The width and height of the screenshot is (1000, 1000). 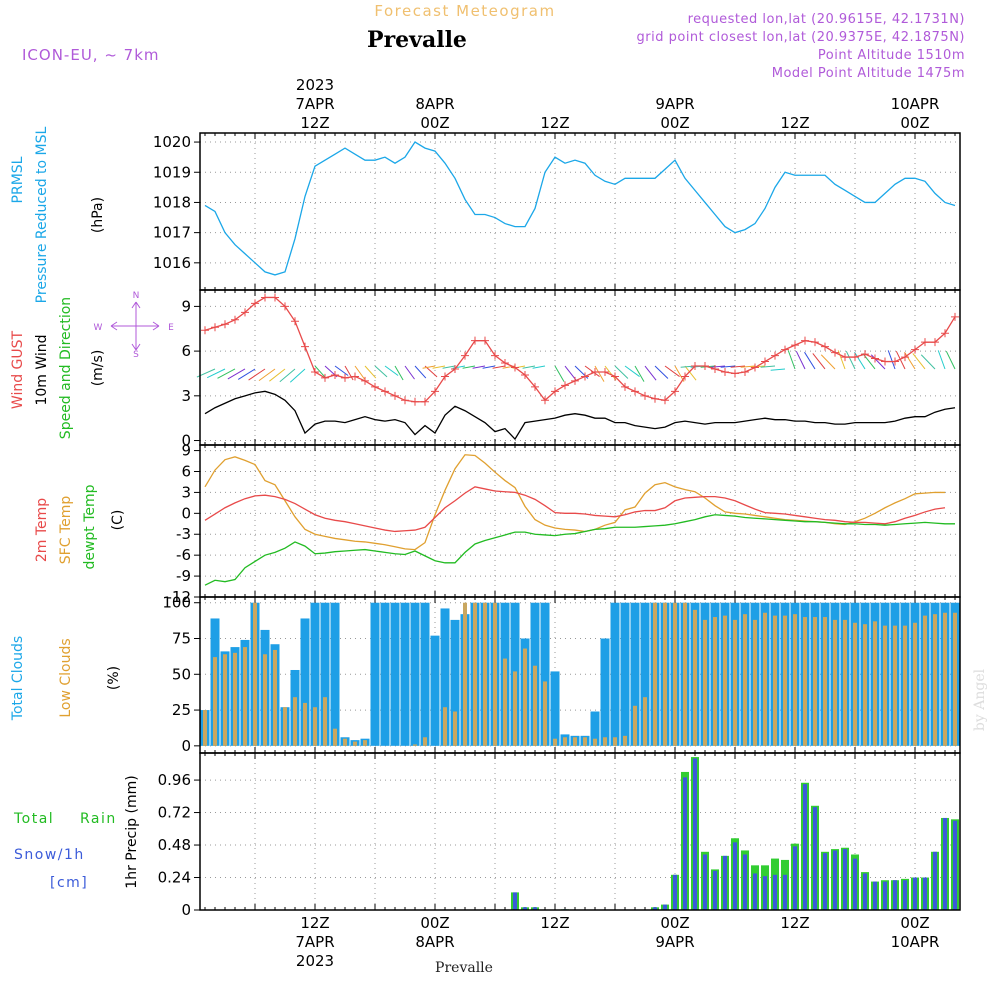 I want to click on y-tick-label: 1016, so click(x=172, y=263).